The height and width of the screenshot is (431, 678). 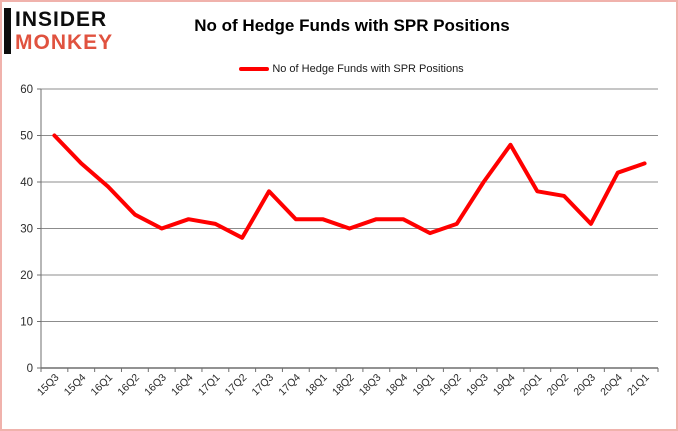 I want to click on x-axis-label: 16Q4, so click(x=182, y=385).